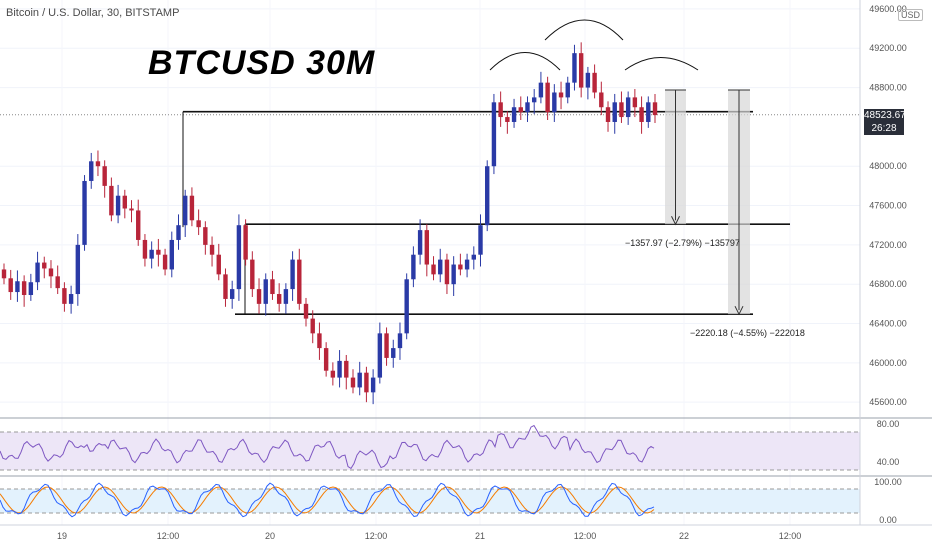 The image size is (932, 550). What do you see at coordinates (888, 9) in the screenshot?
I see `price-tick: 49600.00` at bounding box center [888, 9].